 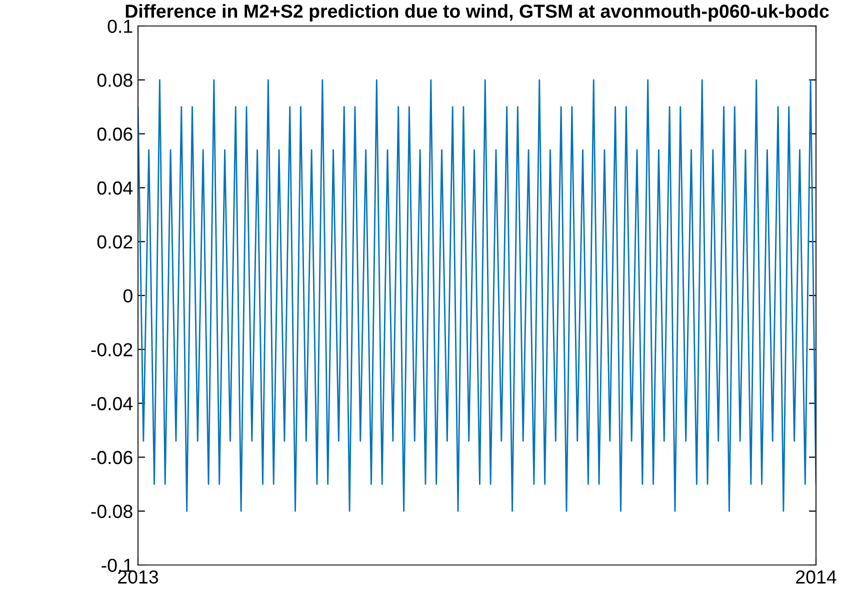 I want to click on y-tick-label: 0, so click(x=127, y=295).